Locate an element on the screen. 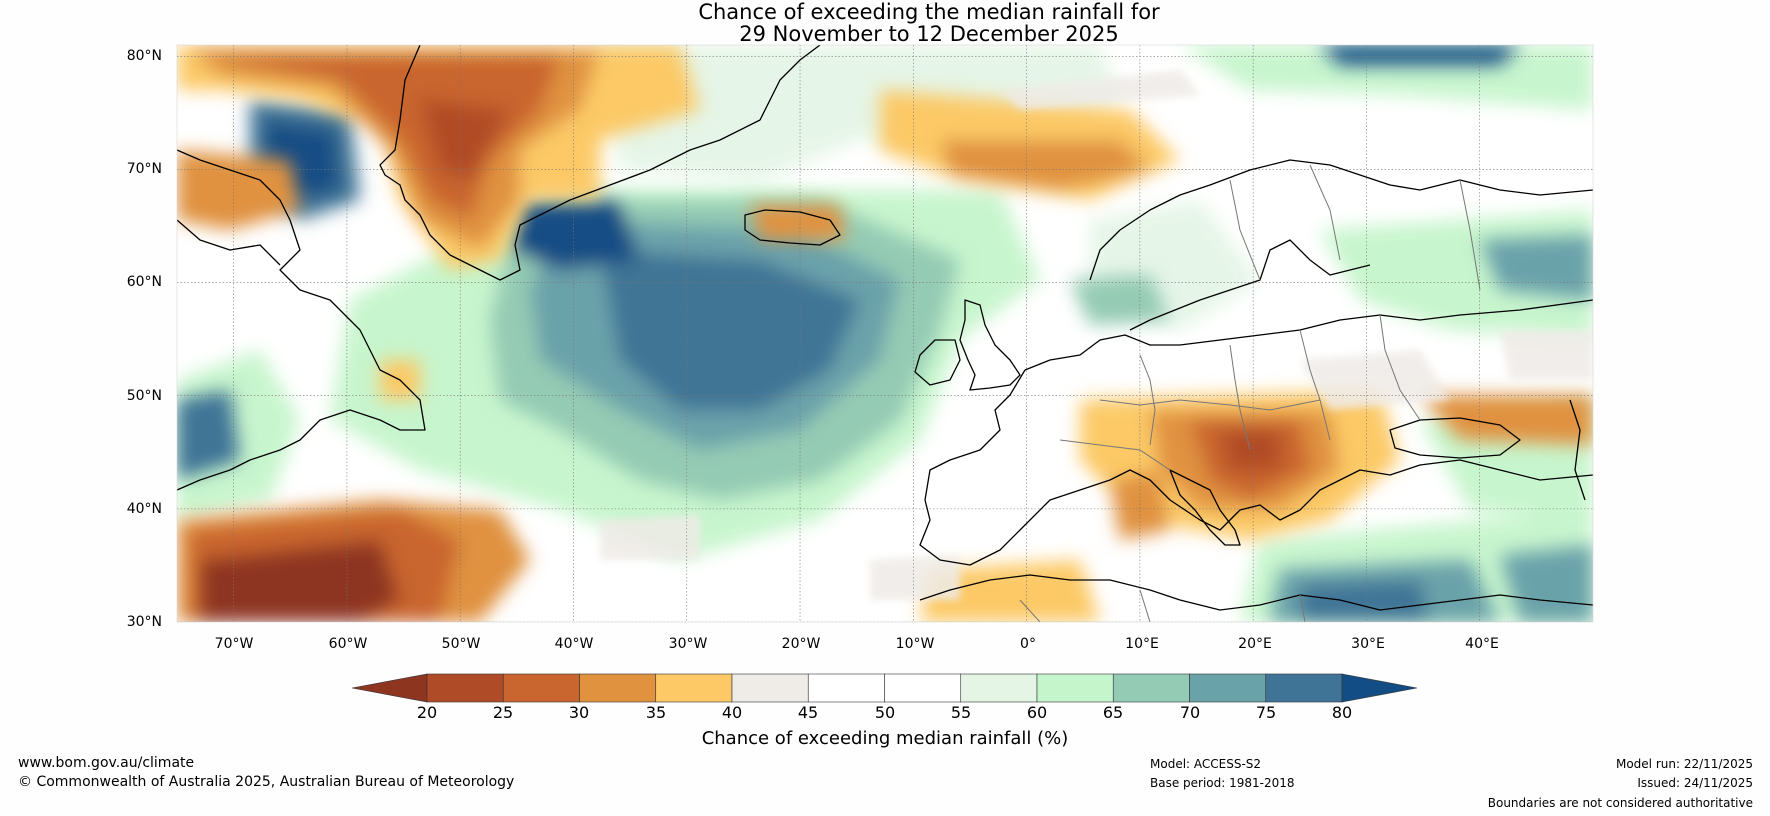 This screenshot has width=1770, height=816. colorbar-tick-50: 50 is located at coordinates (885, 712).